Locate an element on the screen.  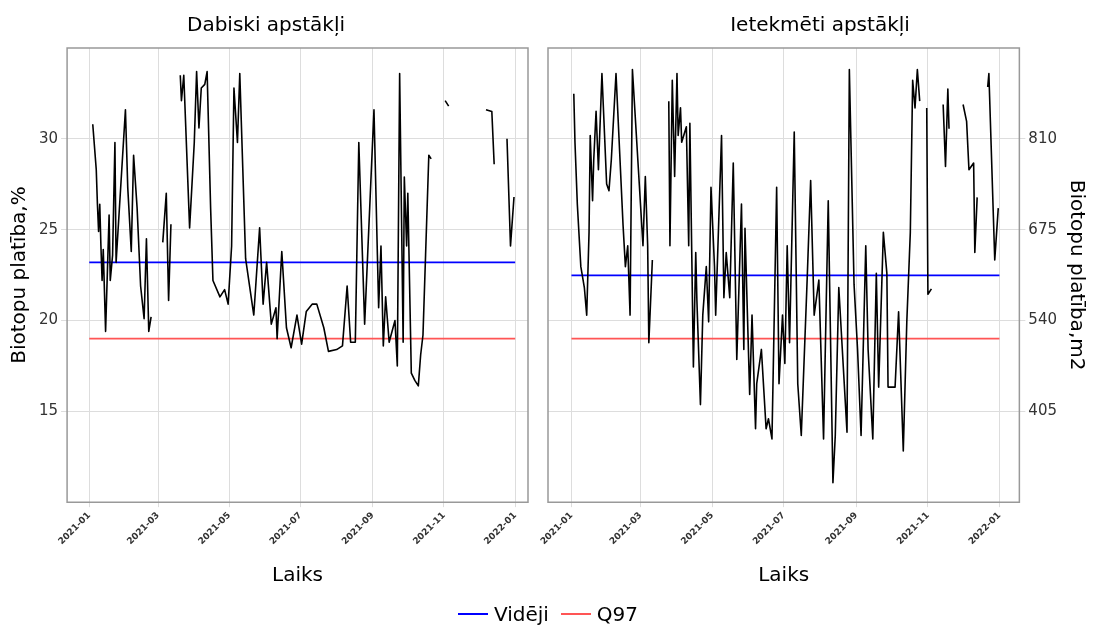
y2-tick-label: 405 is located at coordinates (1043, 410).